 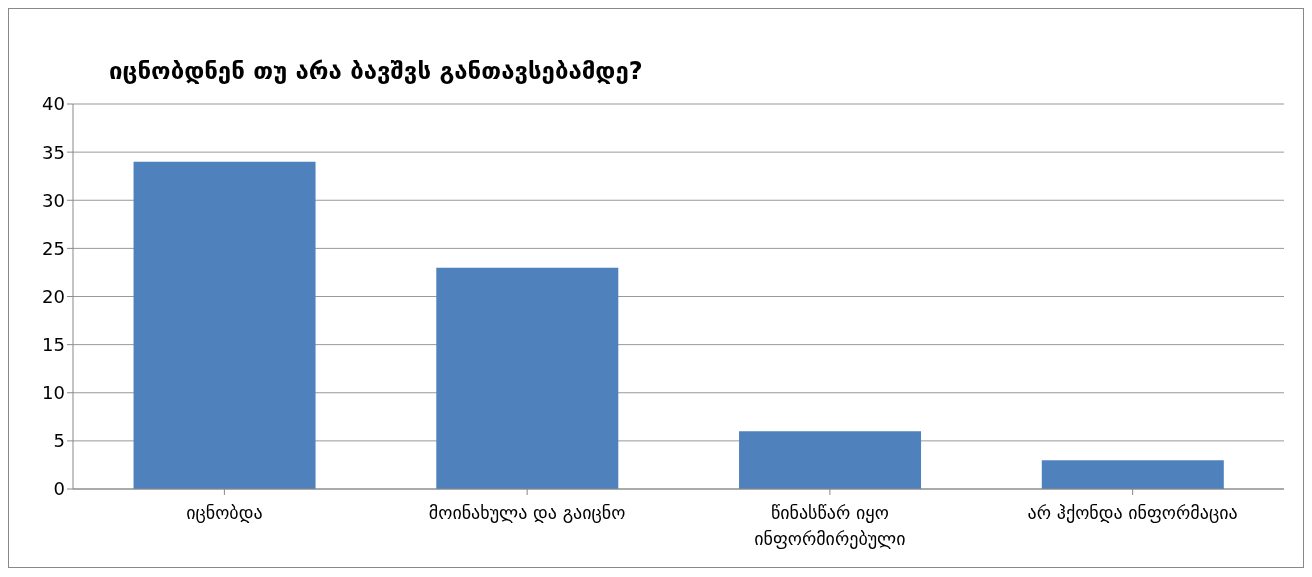 What do you see at coordinates (53, 296) in the screenshot?
I see `y-tick-label: 20` at bounding box center [53, 296].